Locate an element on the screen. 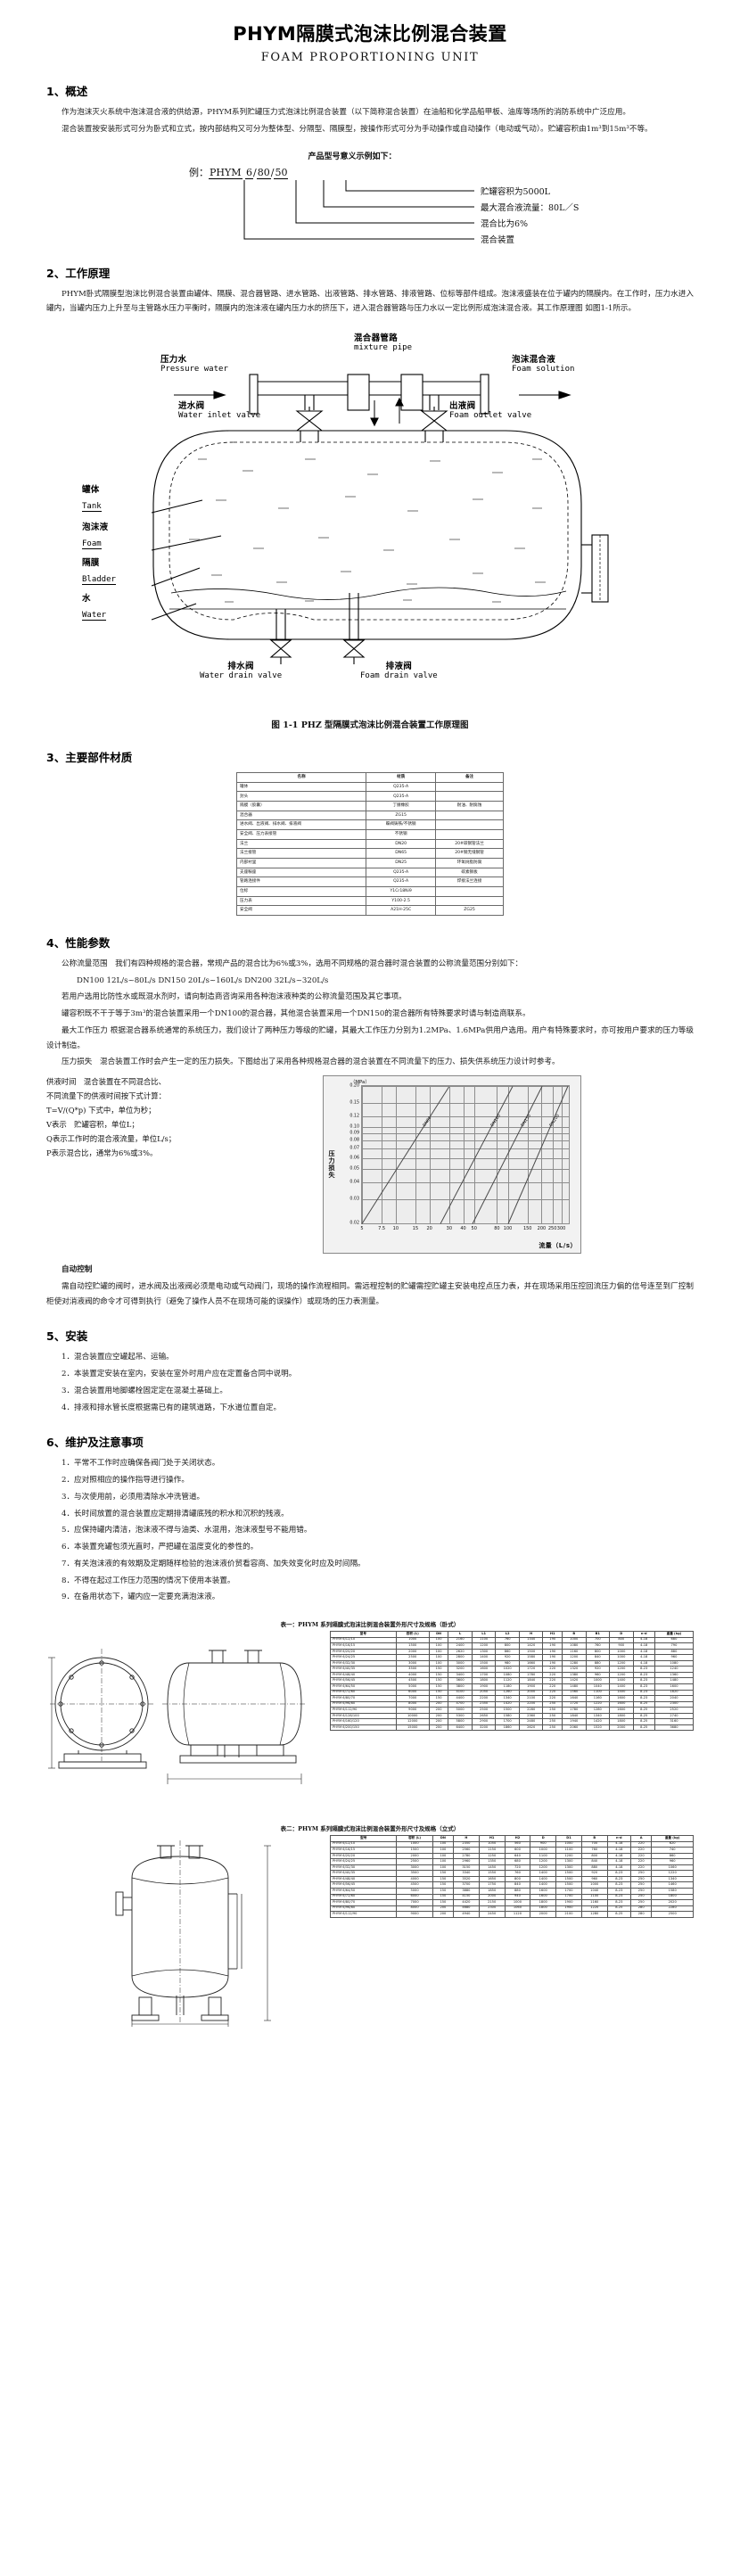  section-heading-maintenance: 6、维护及注意事项 is located at coordinates (95, 1443).